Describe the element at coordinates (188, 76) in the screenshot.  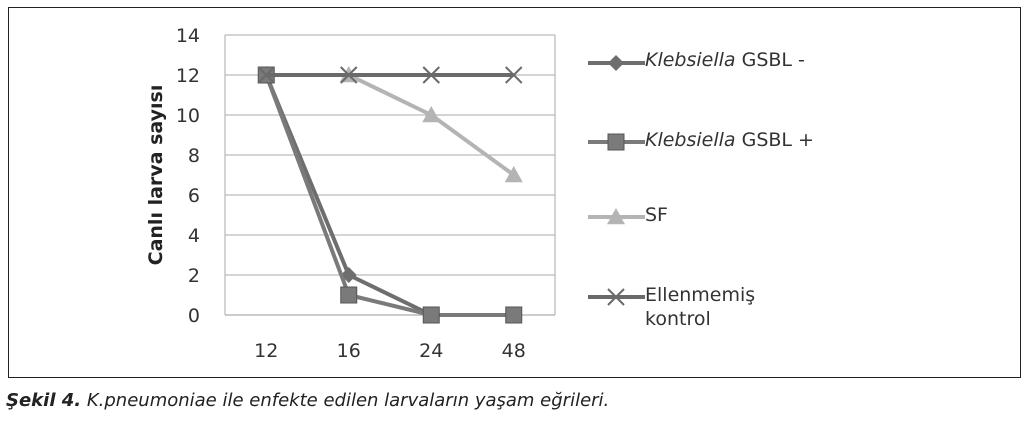
I see `y-tick-label: 12` at that location.